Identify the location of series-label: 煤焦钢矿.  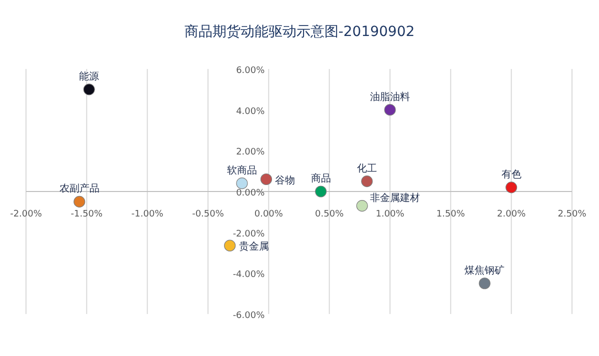
(484, 270).